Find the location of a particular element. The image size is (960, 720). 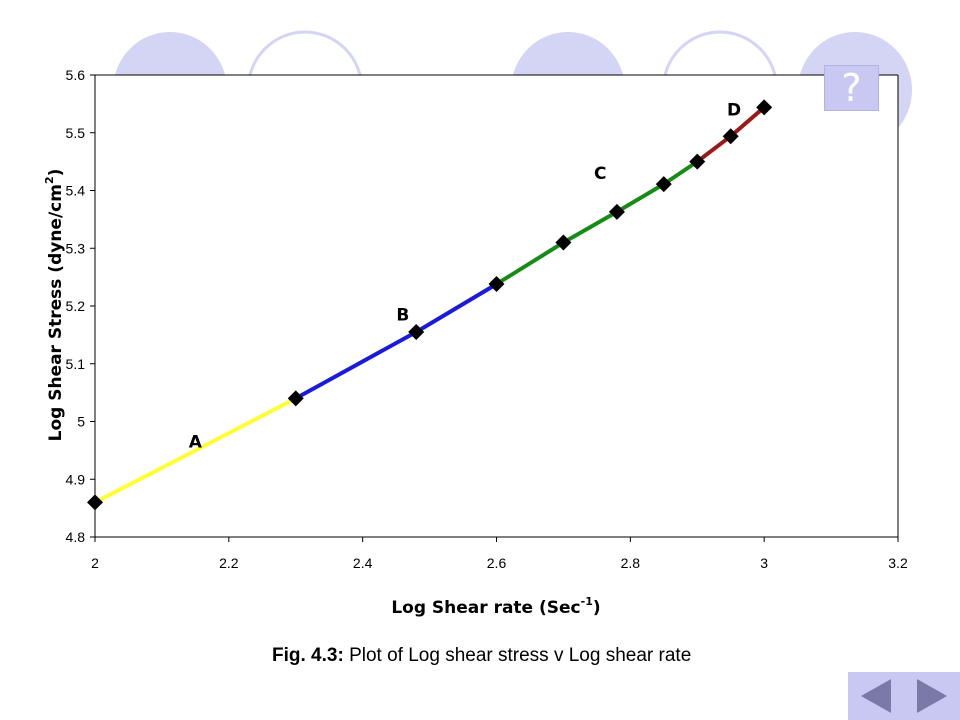

figure-number: Fig. 4.3: is located at coordinates (308, 655).